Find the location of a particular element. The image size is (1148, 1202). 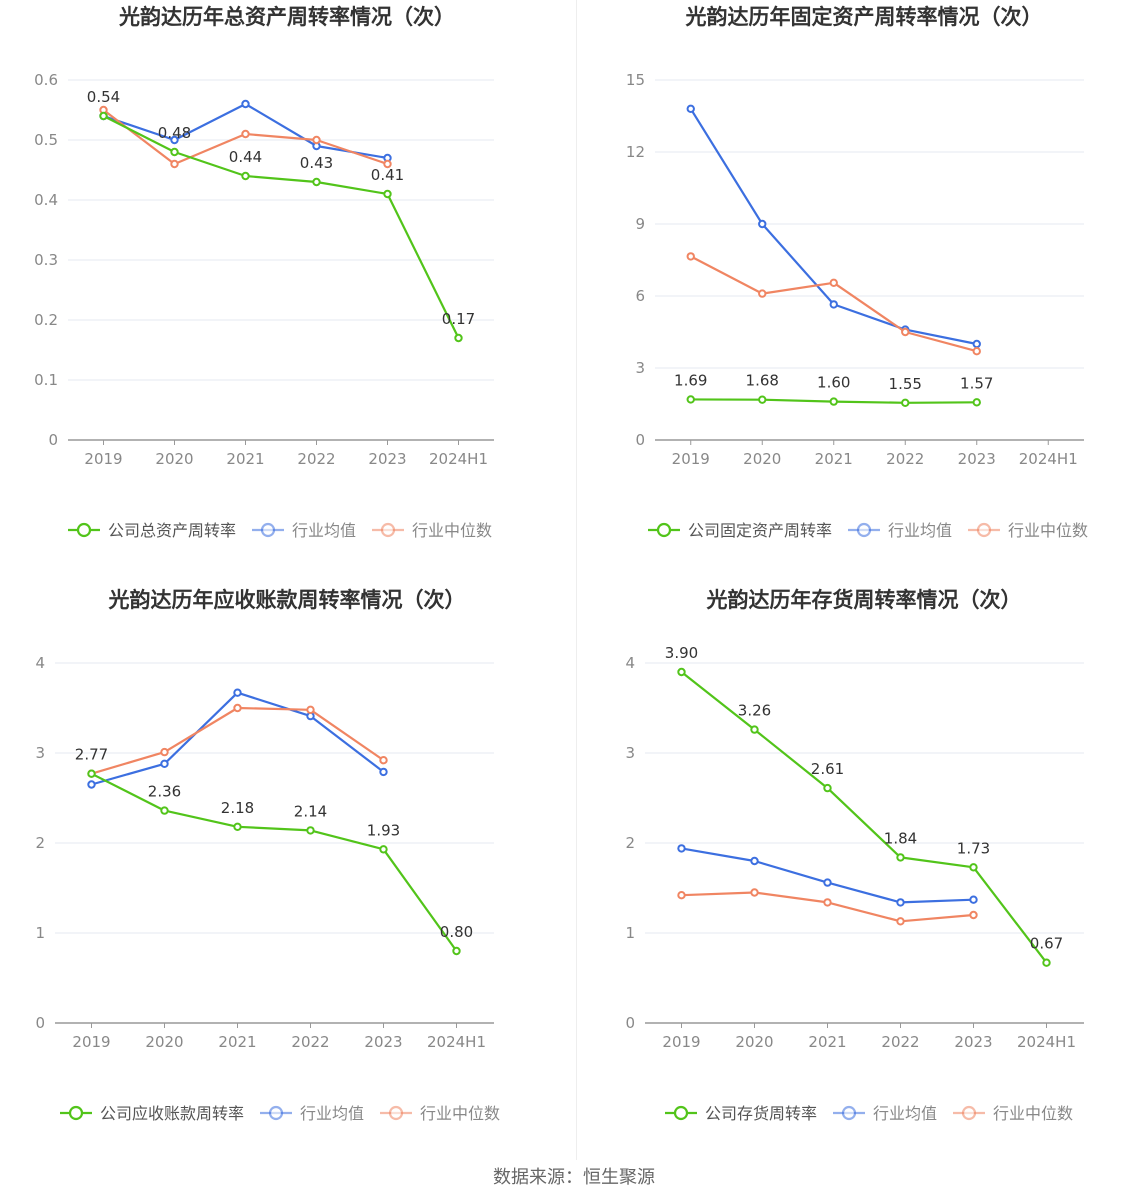

x-tick-label: 2023 is located at coordinates (973, 1042).